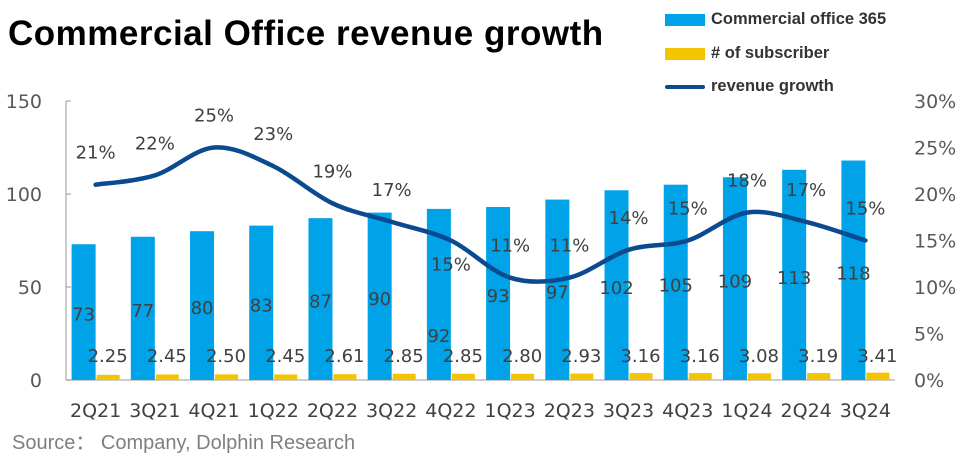 This screenshot has height=461, width=962. What do you see at coordinates (154, 411) in the screenshot?
I see `x-tick-label: 3Q21` at bounding box center [154, 411].